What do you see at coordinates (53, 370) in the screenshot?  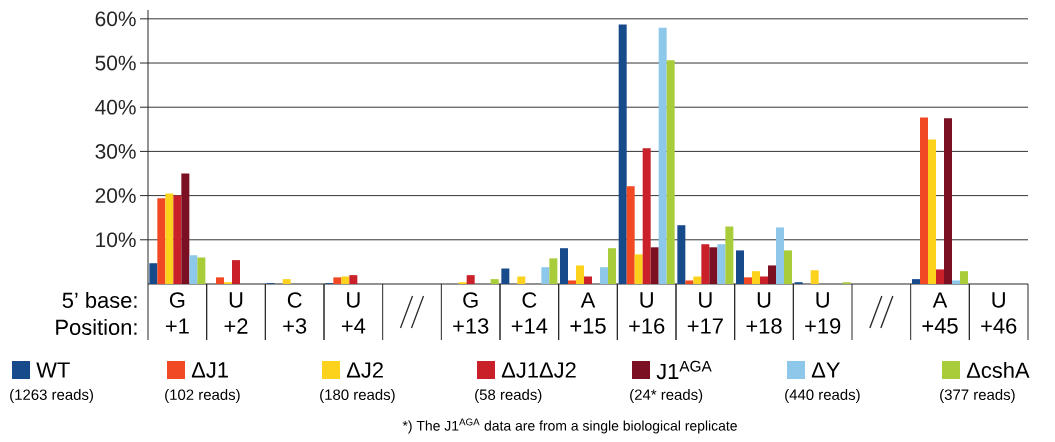 I see `legend-label: WT` at bounding box center [53, 370].